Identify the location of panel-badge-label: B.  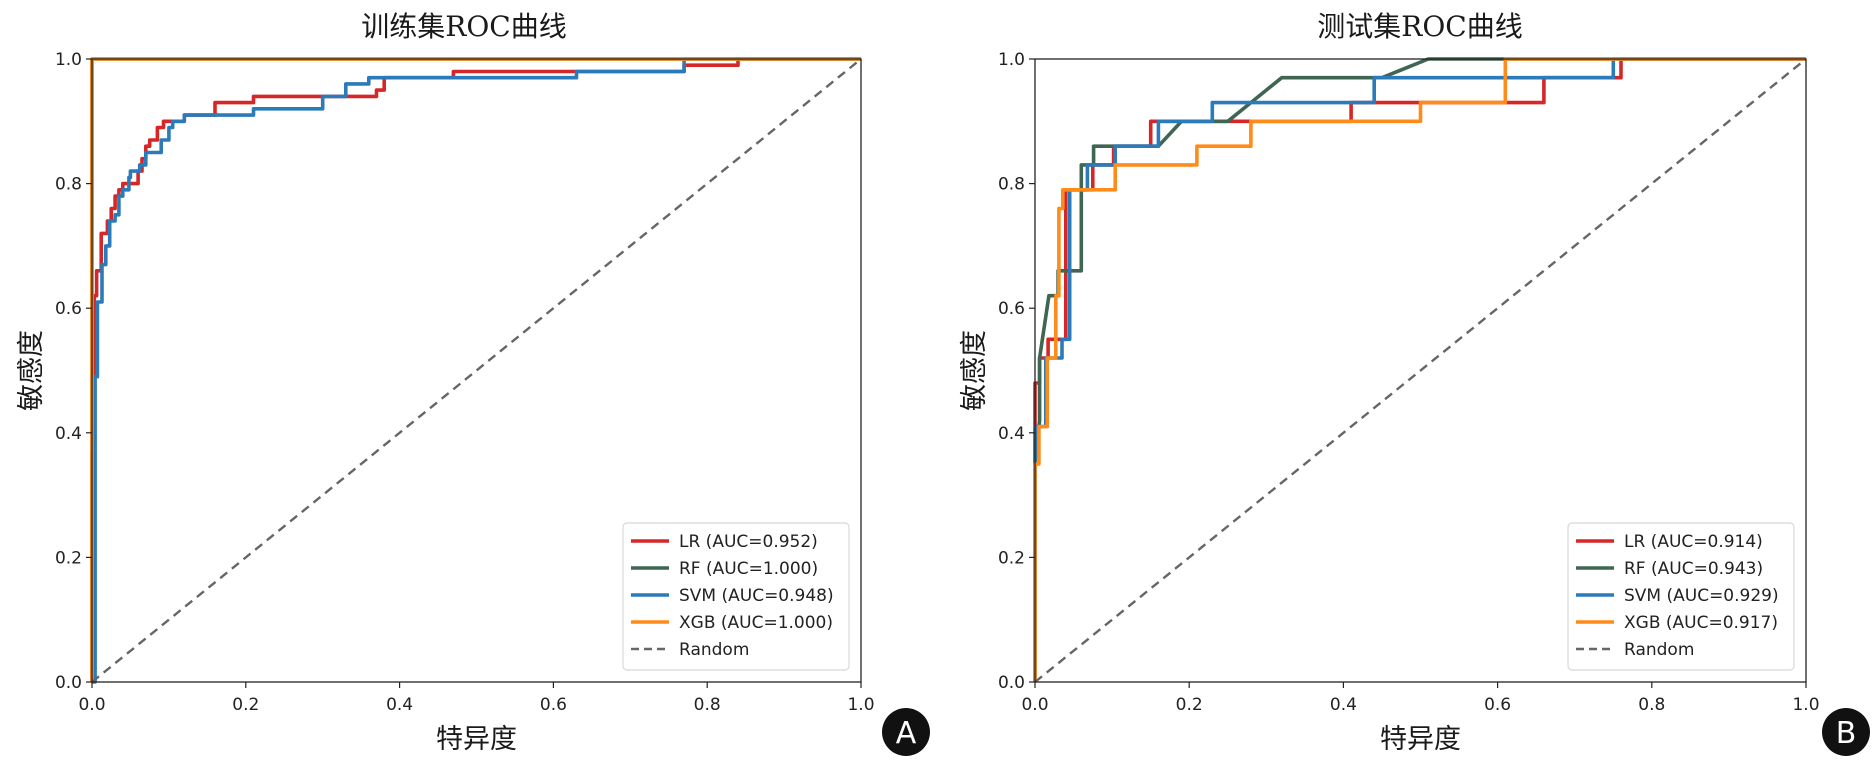
(1846, 733).